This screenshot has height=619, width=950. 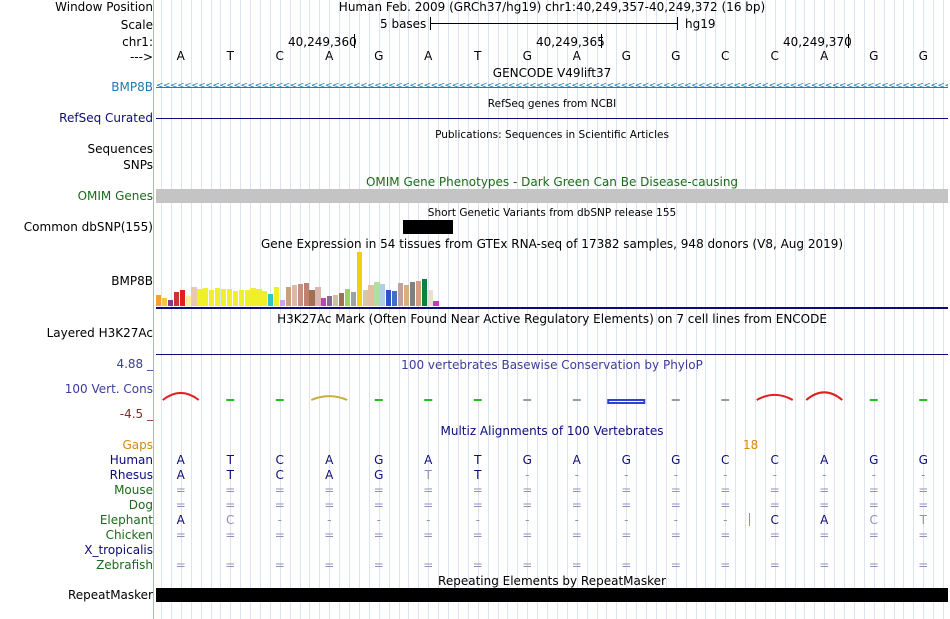 I want to click on dbsnp-track-label: Common dbSNP(155), so click(x=88, y=227).